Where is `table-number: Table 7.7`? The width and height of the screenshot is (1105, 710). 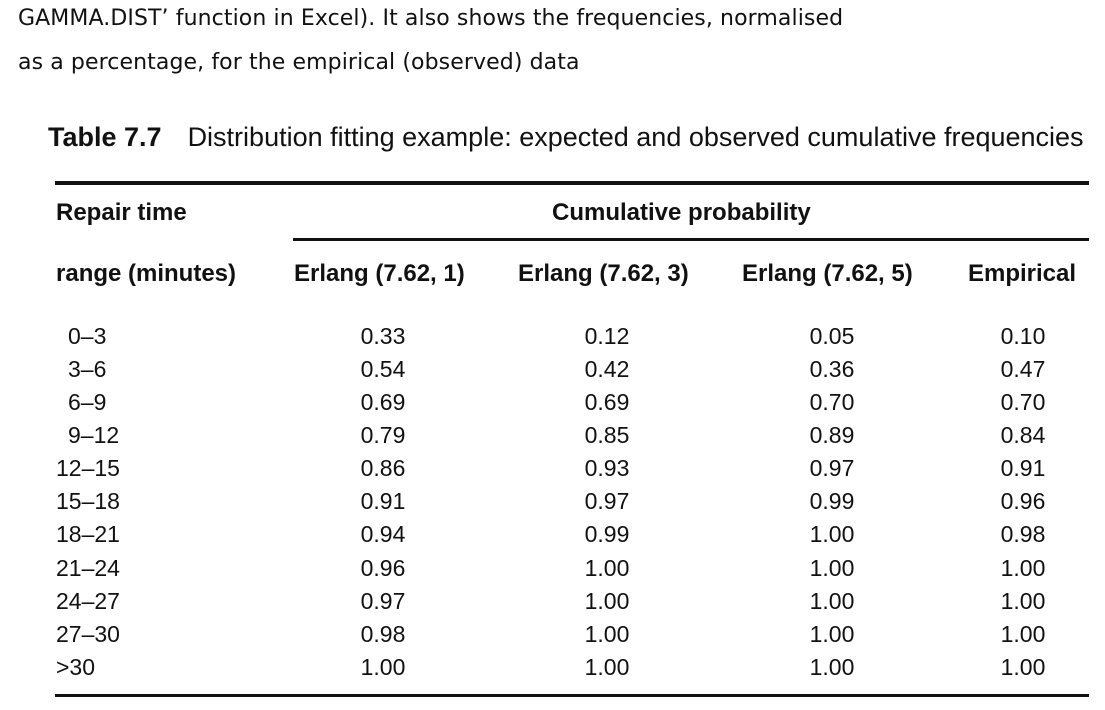 table-number: Table 7.7 is located at coordinates (105, 137).